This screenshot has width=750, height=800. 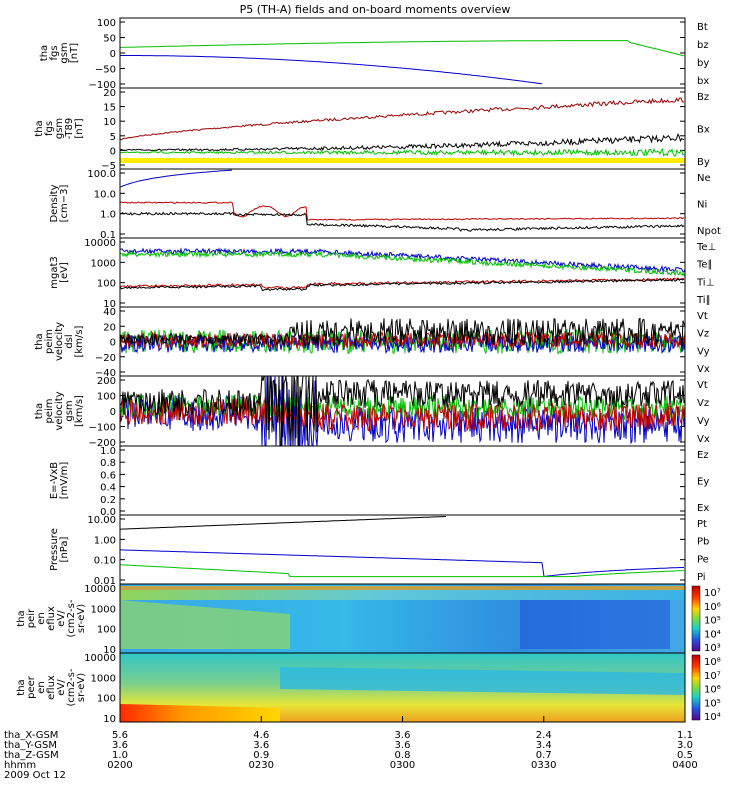 I want to click on y-tick-label: 5, so click(x=113, y=137).